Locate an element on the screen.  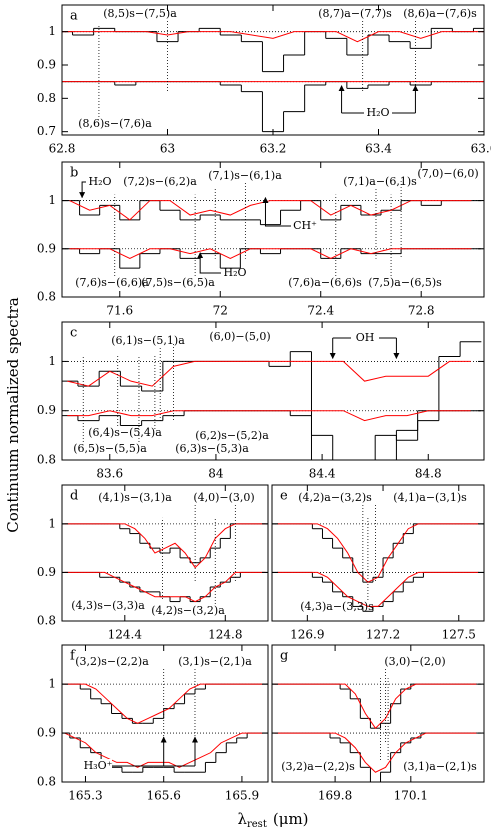
x-tick-label: 62.8 is located at coordinates (62, 149).